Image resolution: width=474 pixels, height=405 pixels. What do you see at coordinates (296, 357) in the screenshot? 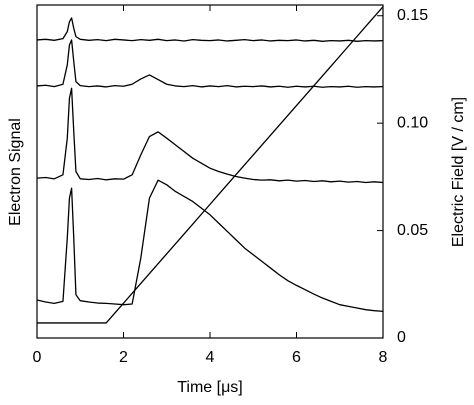
I see `x-tick-label: 6` at bounding box center [296, 357].